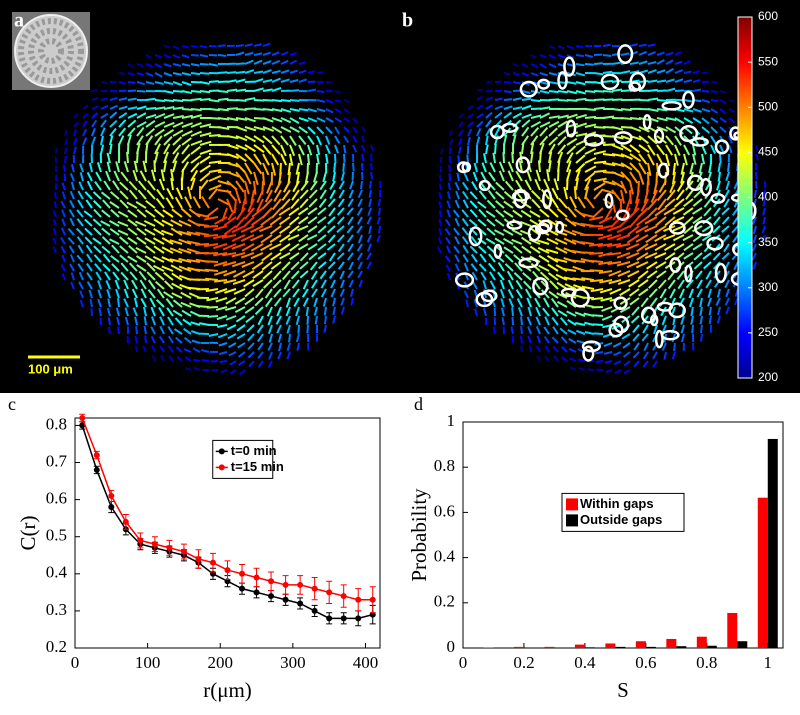 Image resolution: width=800 pixels, height=715 pixels. I want to click on y-tick-label: 0, so click(451, 646).